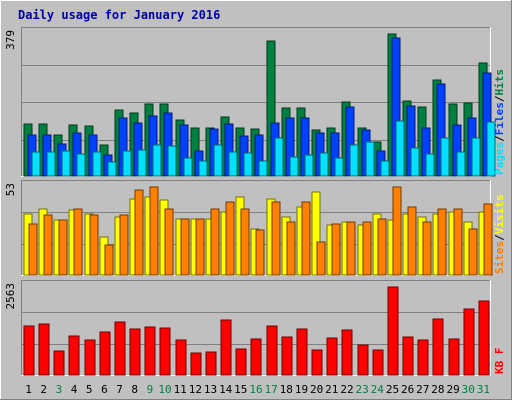  Describe the element at coordinates (255, 389) in the screenshot. I see `x-tick-label-16: 16` at that location.